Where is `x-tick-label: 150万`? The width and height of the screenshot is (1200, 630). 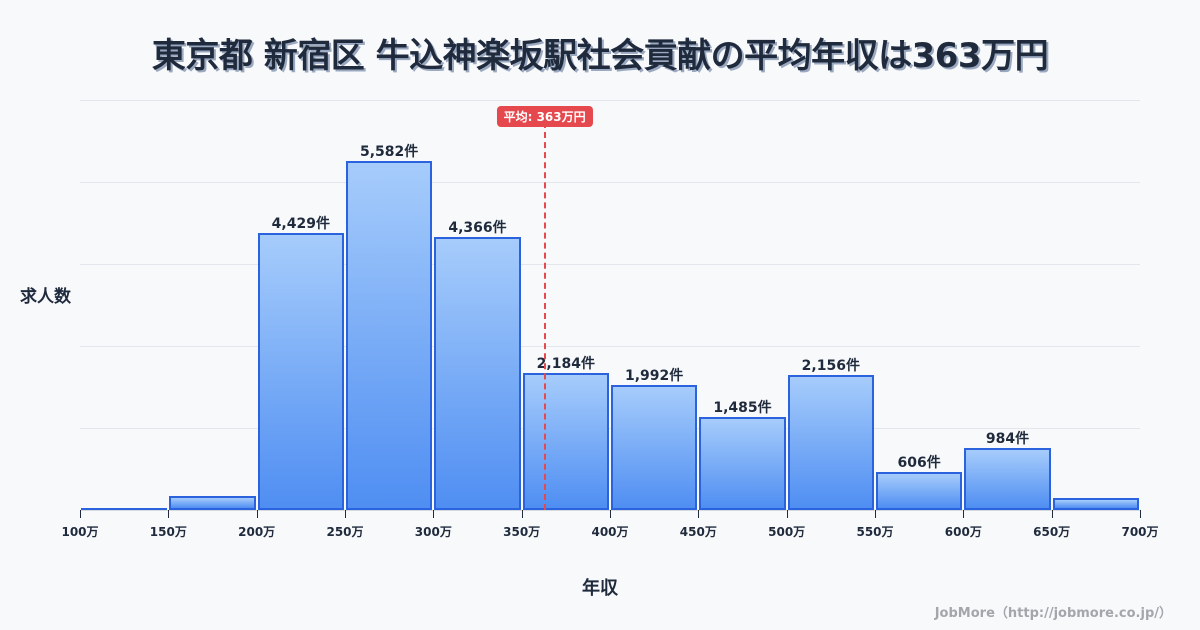 x-tick-label: 150万 is located at coordinates (168, 532).